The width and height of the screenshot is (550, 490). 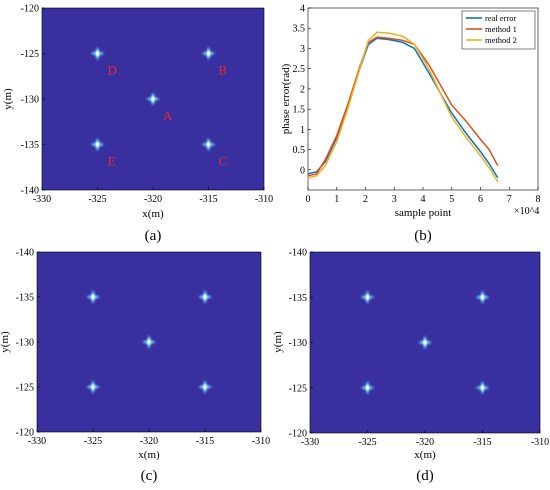 I want to click on point-label-d: D, so click(x=112, y=70).